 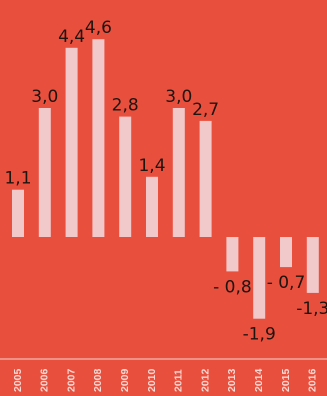 I want to click on x-tick-label-2008: 2008, so click(x=98, y=380).